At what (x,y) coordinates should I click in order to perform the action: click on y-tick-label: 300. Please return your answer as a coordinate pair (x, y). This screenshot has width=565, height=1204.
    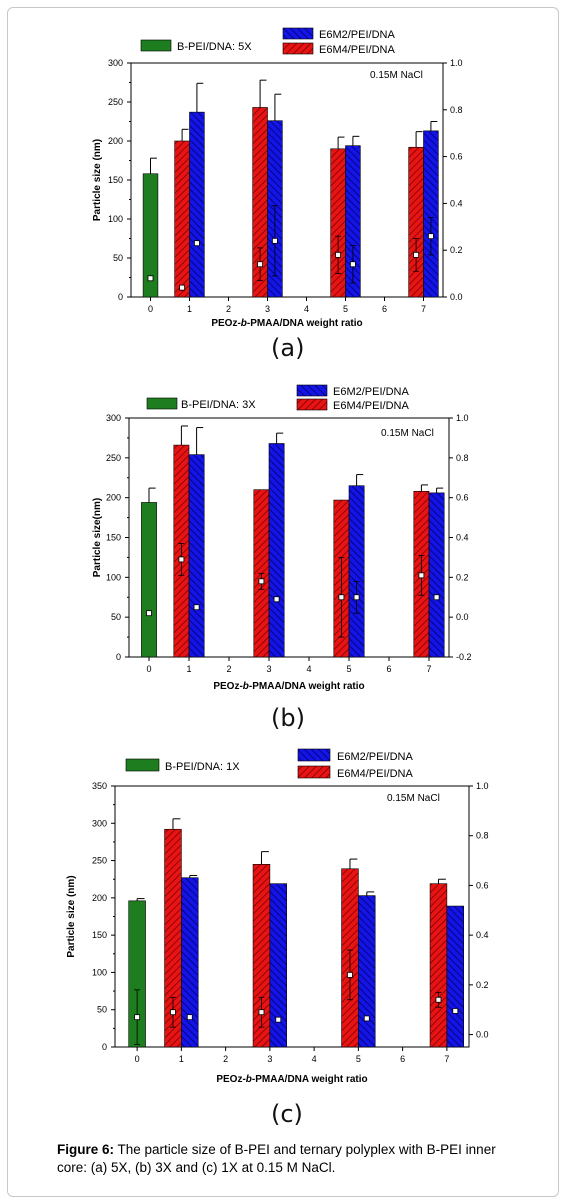
    Looking at the image, I should click on (113, 418).